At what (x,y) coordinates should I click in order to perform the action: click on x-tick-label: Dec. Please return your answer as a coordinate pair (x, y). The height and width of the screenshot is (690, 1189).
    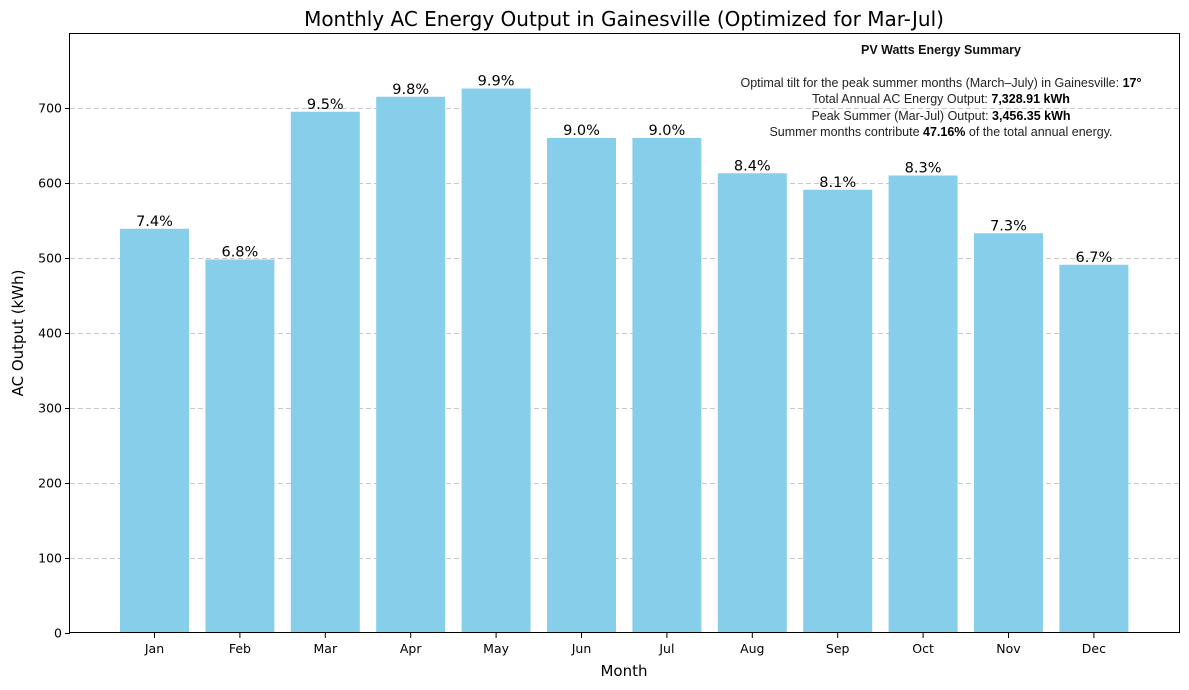
    Looking at the image, I should click on (1094, 648).